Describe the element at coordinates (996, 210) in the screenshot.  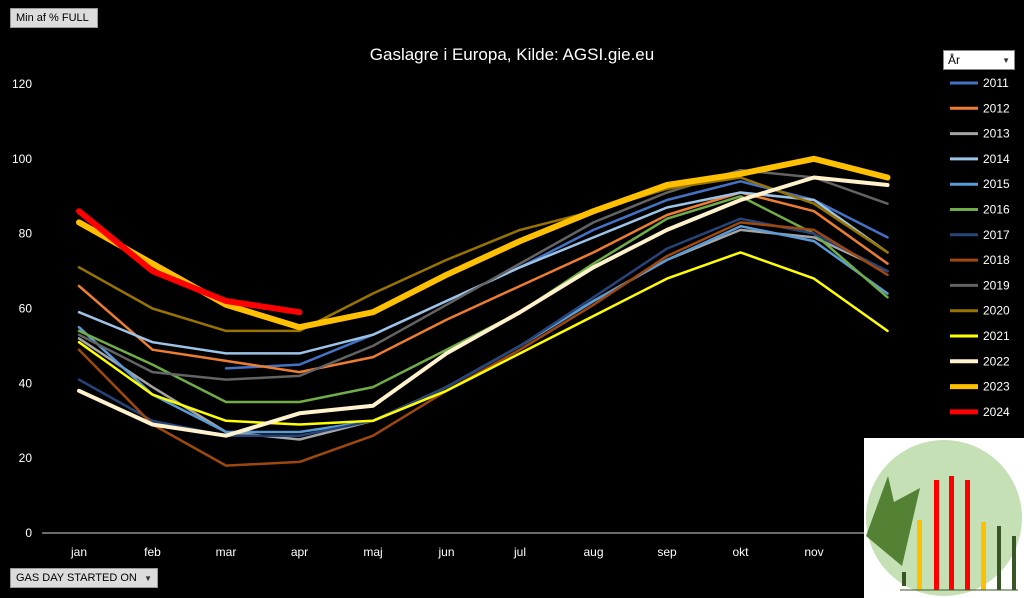
I see `legend-label: 2016` at that location.